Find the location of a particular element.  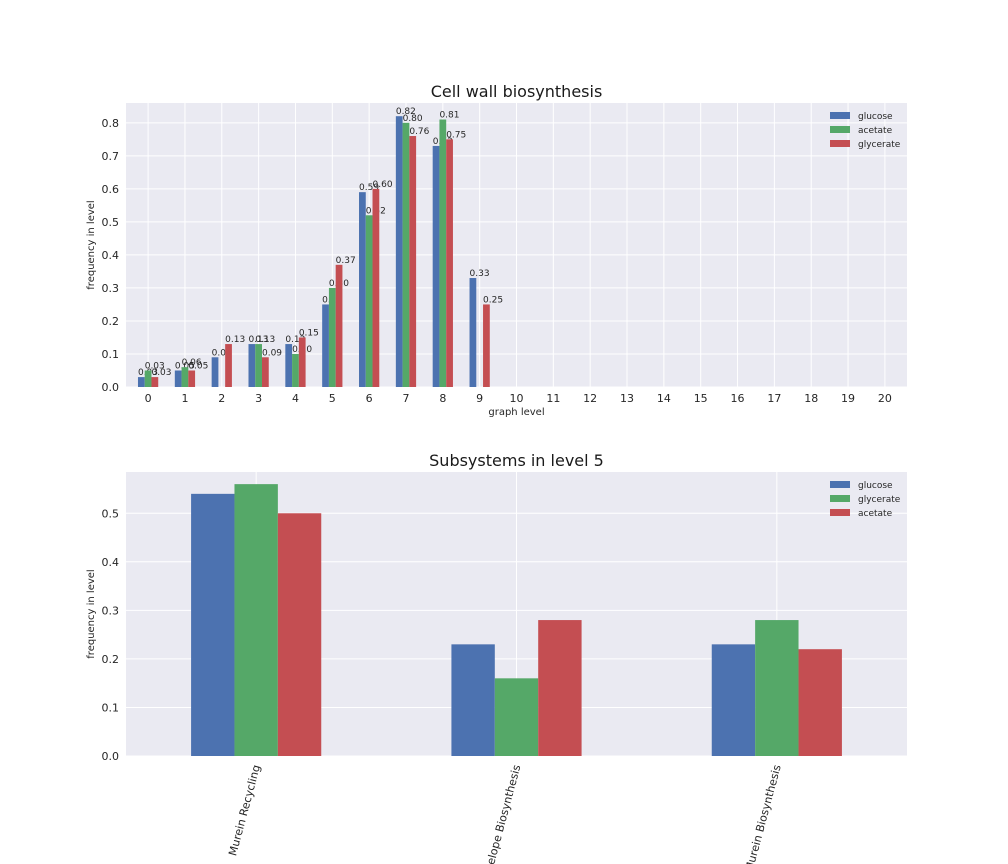

x-tick-label: 8 is located at coordinates (442, 398).